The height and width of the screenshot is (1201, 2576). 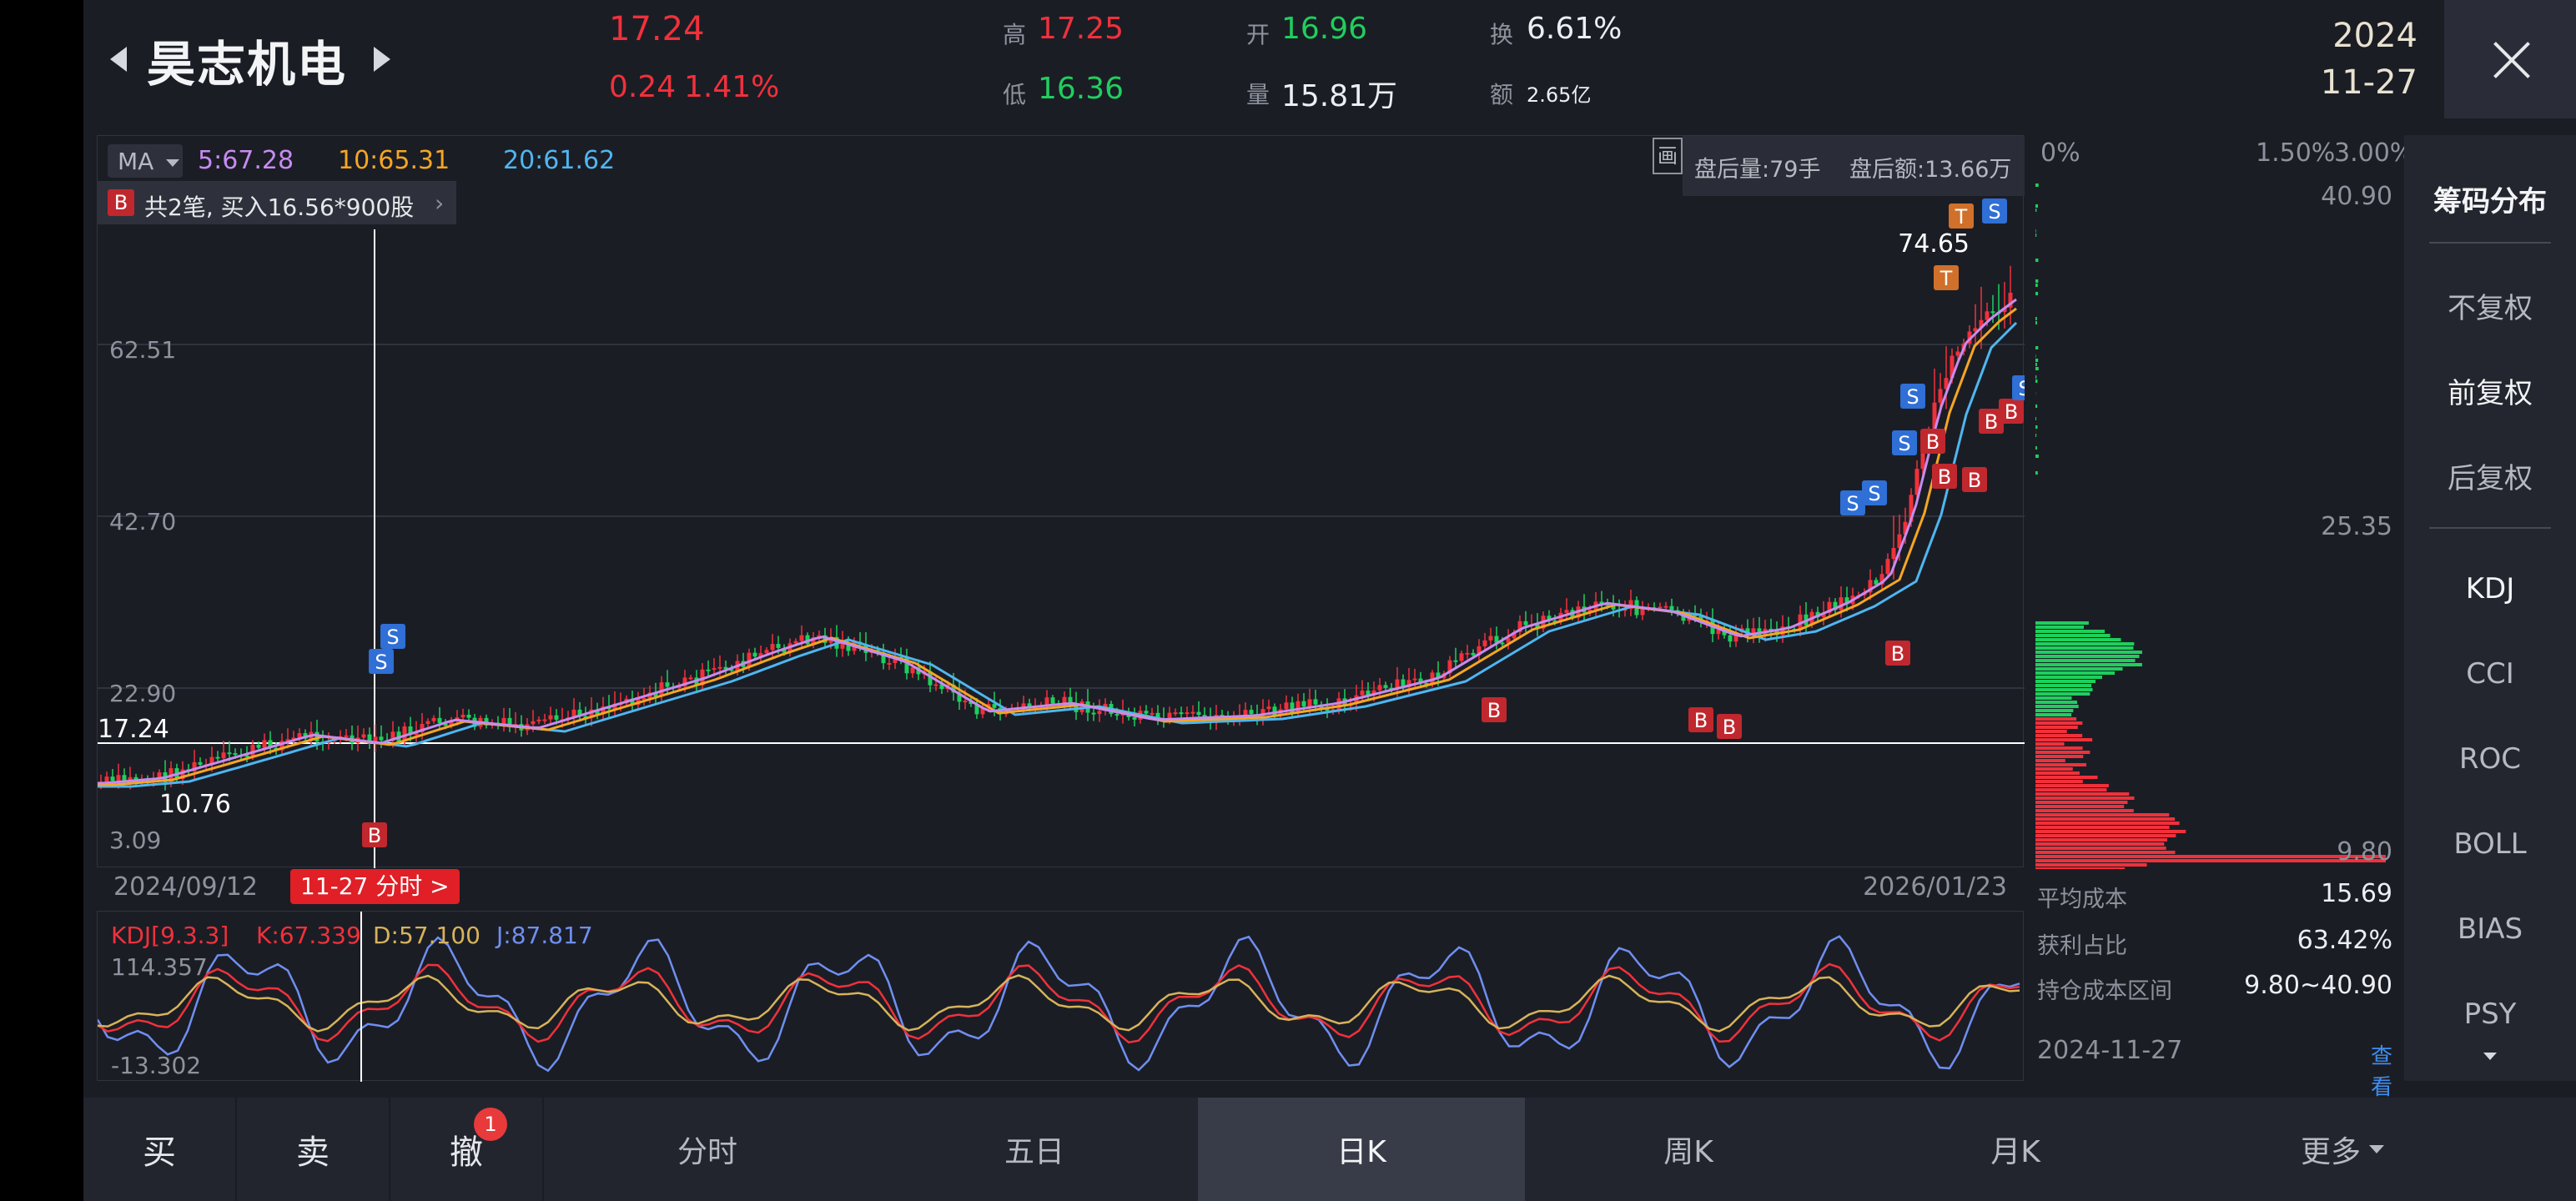 I want to click on low-value: 16.36, so click(x=1081, y=89).